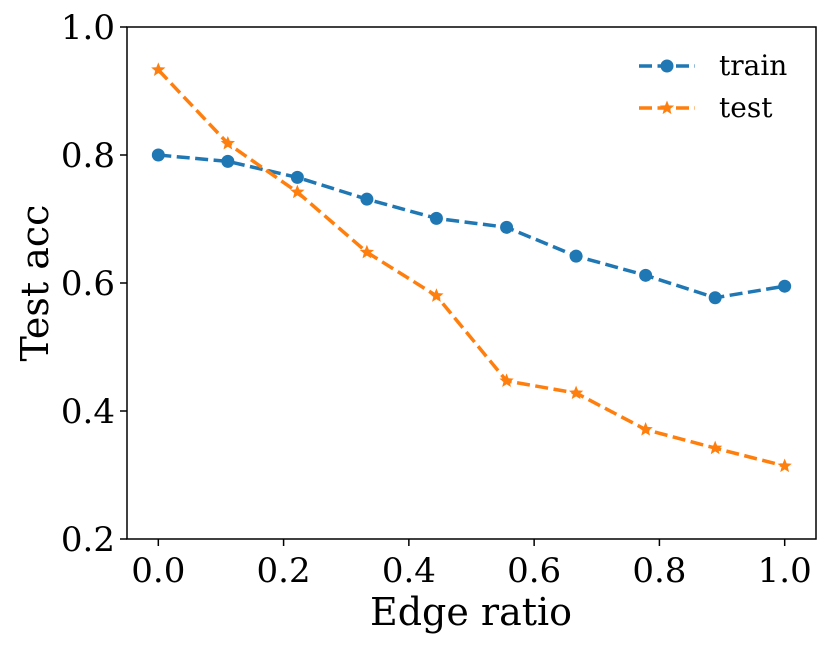  I want to click on y-tick-label: 1.0, so click(88, 28).